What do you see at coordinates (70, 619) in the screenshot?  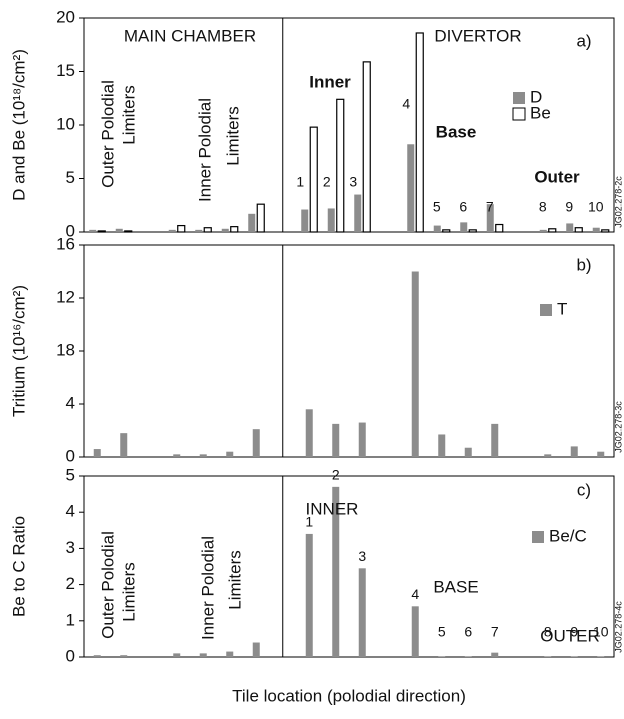 I see `y-tick-label: 1` at bounding box center [70, 619].